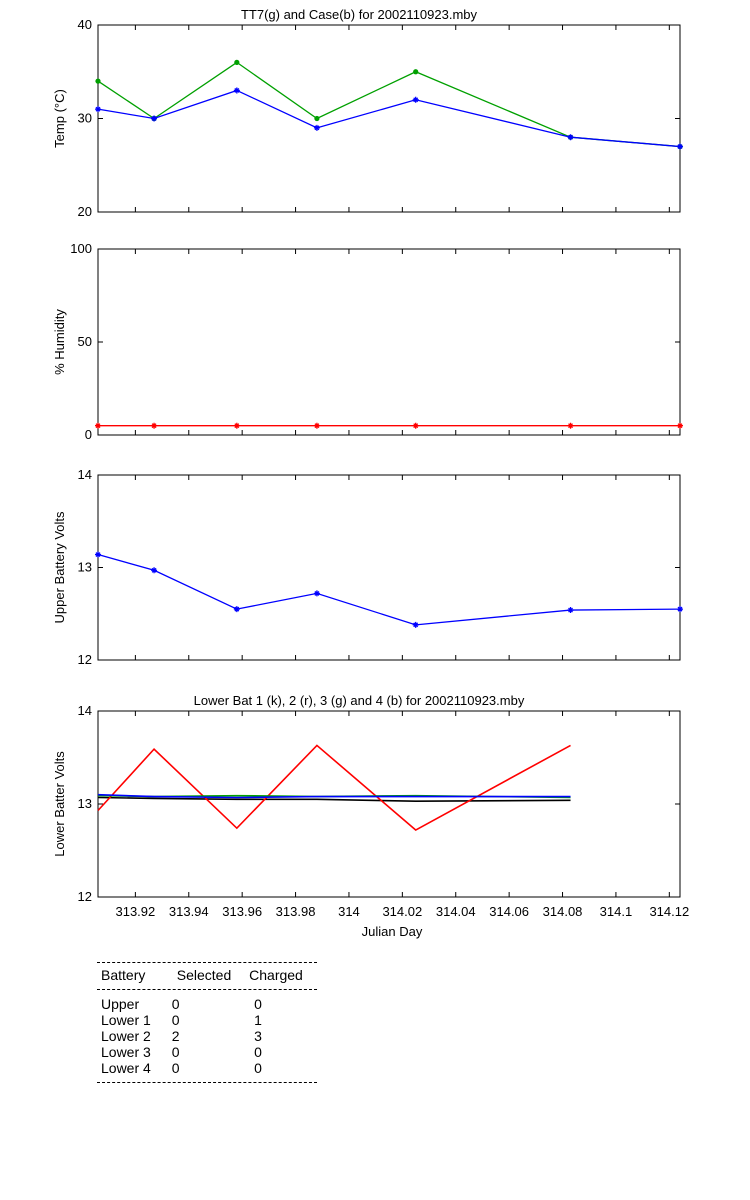 The width and height of the screenshot is (750, 1200). What do you see at coordinates (85, 118) in the screenshot?
I see `y-tick-label: 30` at bounding box center [85, 118].